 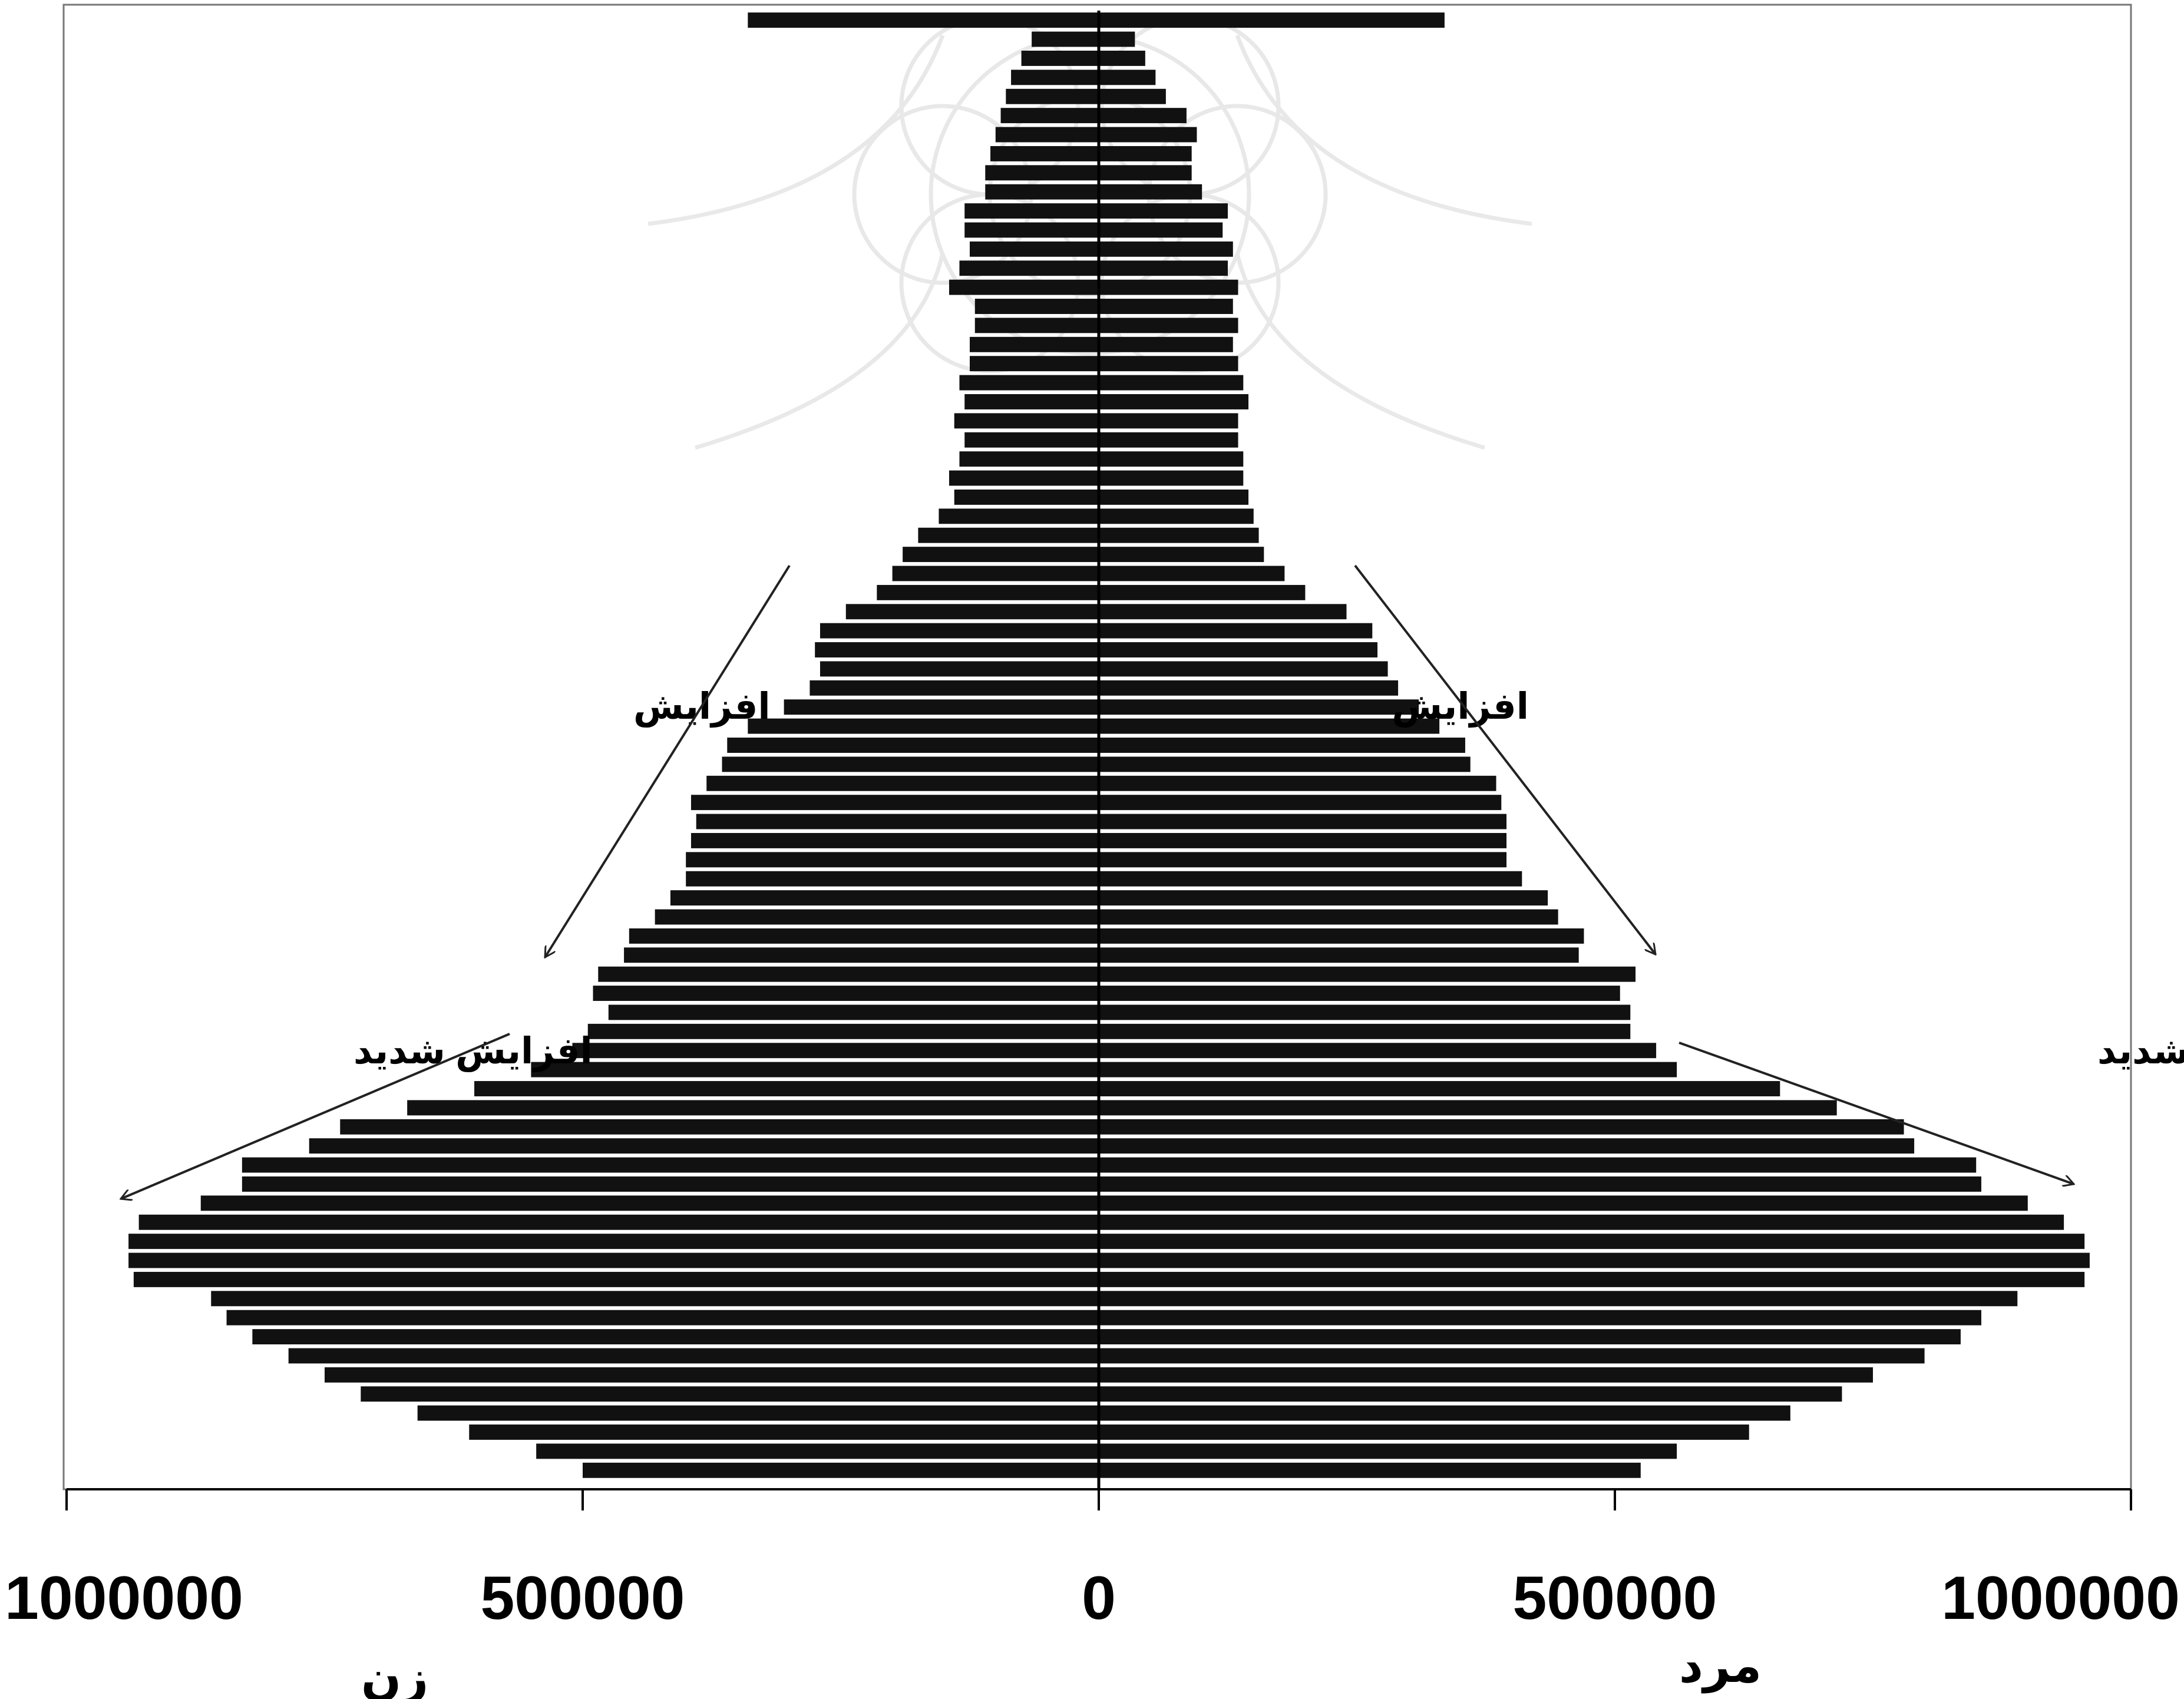 I want to click on side-label-right: مرد, so click(x=1720, y=1666).